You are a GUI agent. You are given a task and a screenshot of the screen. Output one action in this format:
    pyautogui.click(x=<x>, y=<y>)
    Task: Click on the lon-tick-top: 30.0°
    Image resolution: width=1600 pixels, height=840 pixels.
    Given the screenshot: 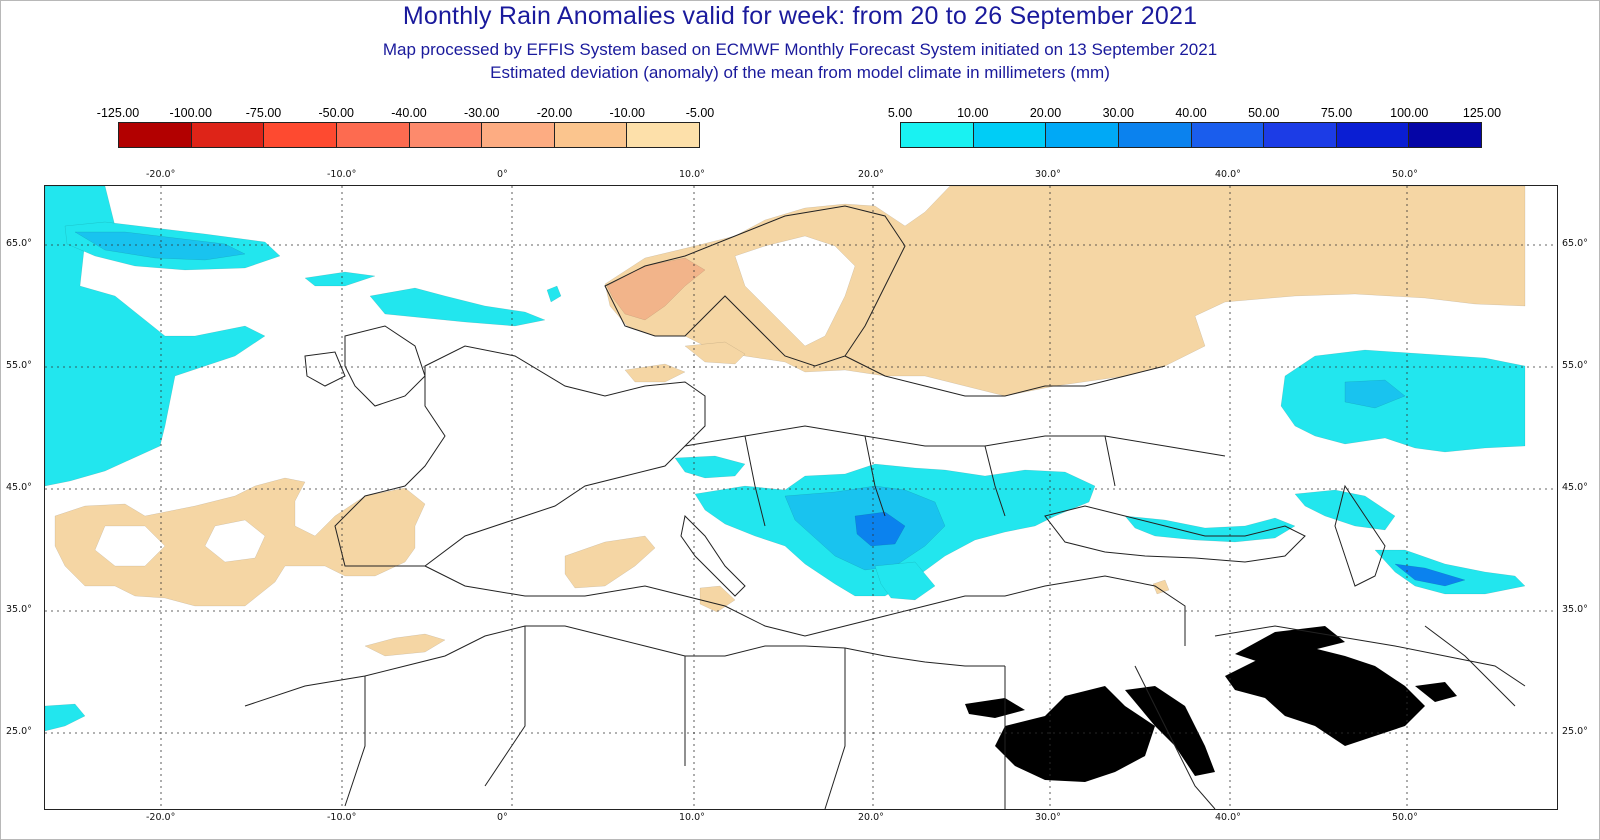 What is the action you would take?
    pyautogui.click(x=1048, y=174)
    